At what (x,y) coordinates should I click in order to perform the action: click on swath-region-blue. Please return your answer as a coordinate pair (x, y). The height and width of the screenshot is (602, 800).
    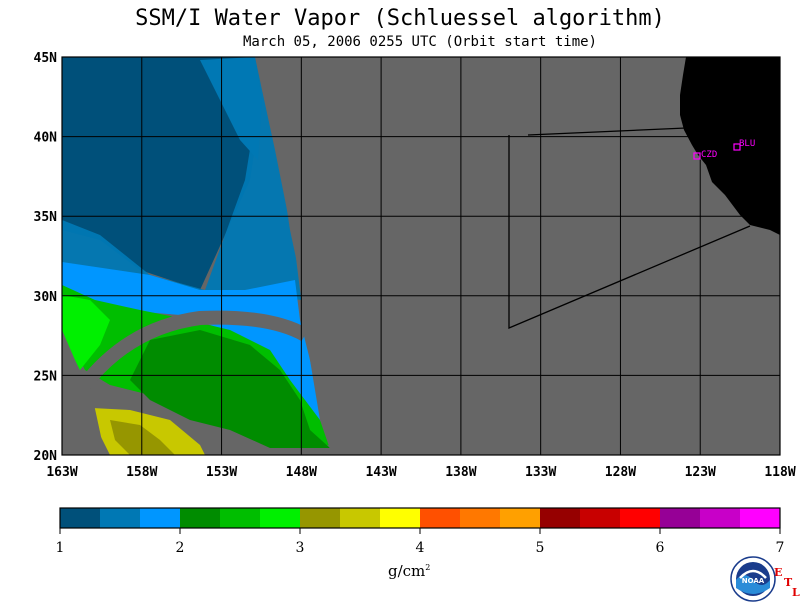
    Looking at the image, I should click on (183, 178).